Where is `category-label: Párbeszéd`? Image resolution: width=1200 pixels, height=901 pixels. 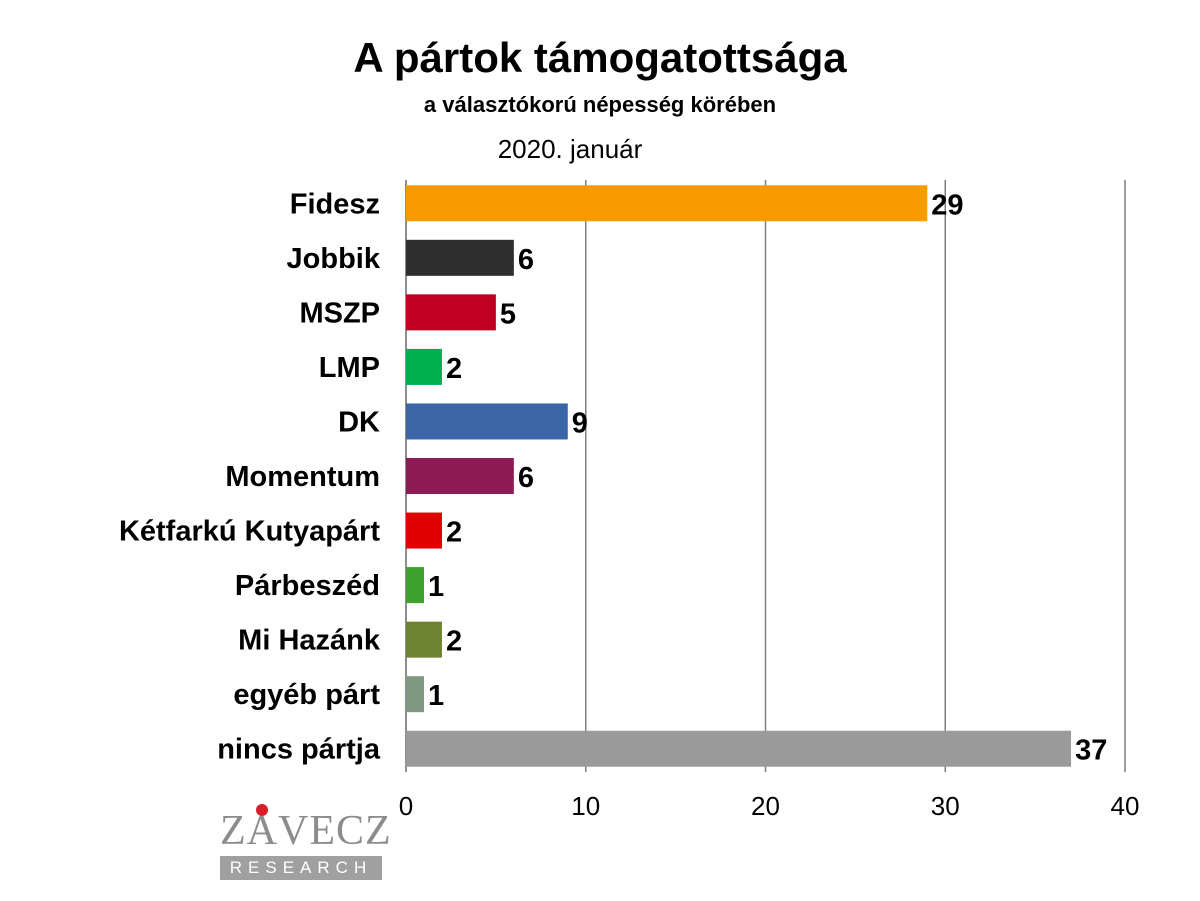 category-label: Párbeszéd is located at coordinates (307, 586).